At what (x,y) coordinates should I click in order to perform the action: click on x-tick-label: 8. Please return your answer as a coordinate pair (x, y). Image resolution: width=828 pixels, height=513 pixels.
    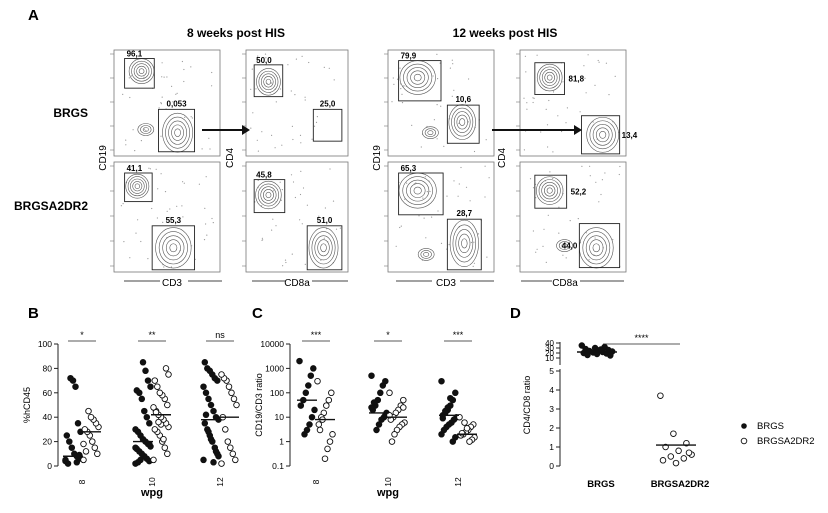
    Looking at the image, I should click on (82, 481).